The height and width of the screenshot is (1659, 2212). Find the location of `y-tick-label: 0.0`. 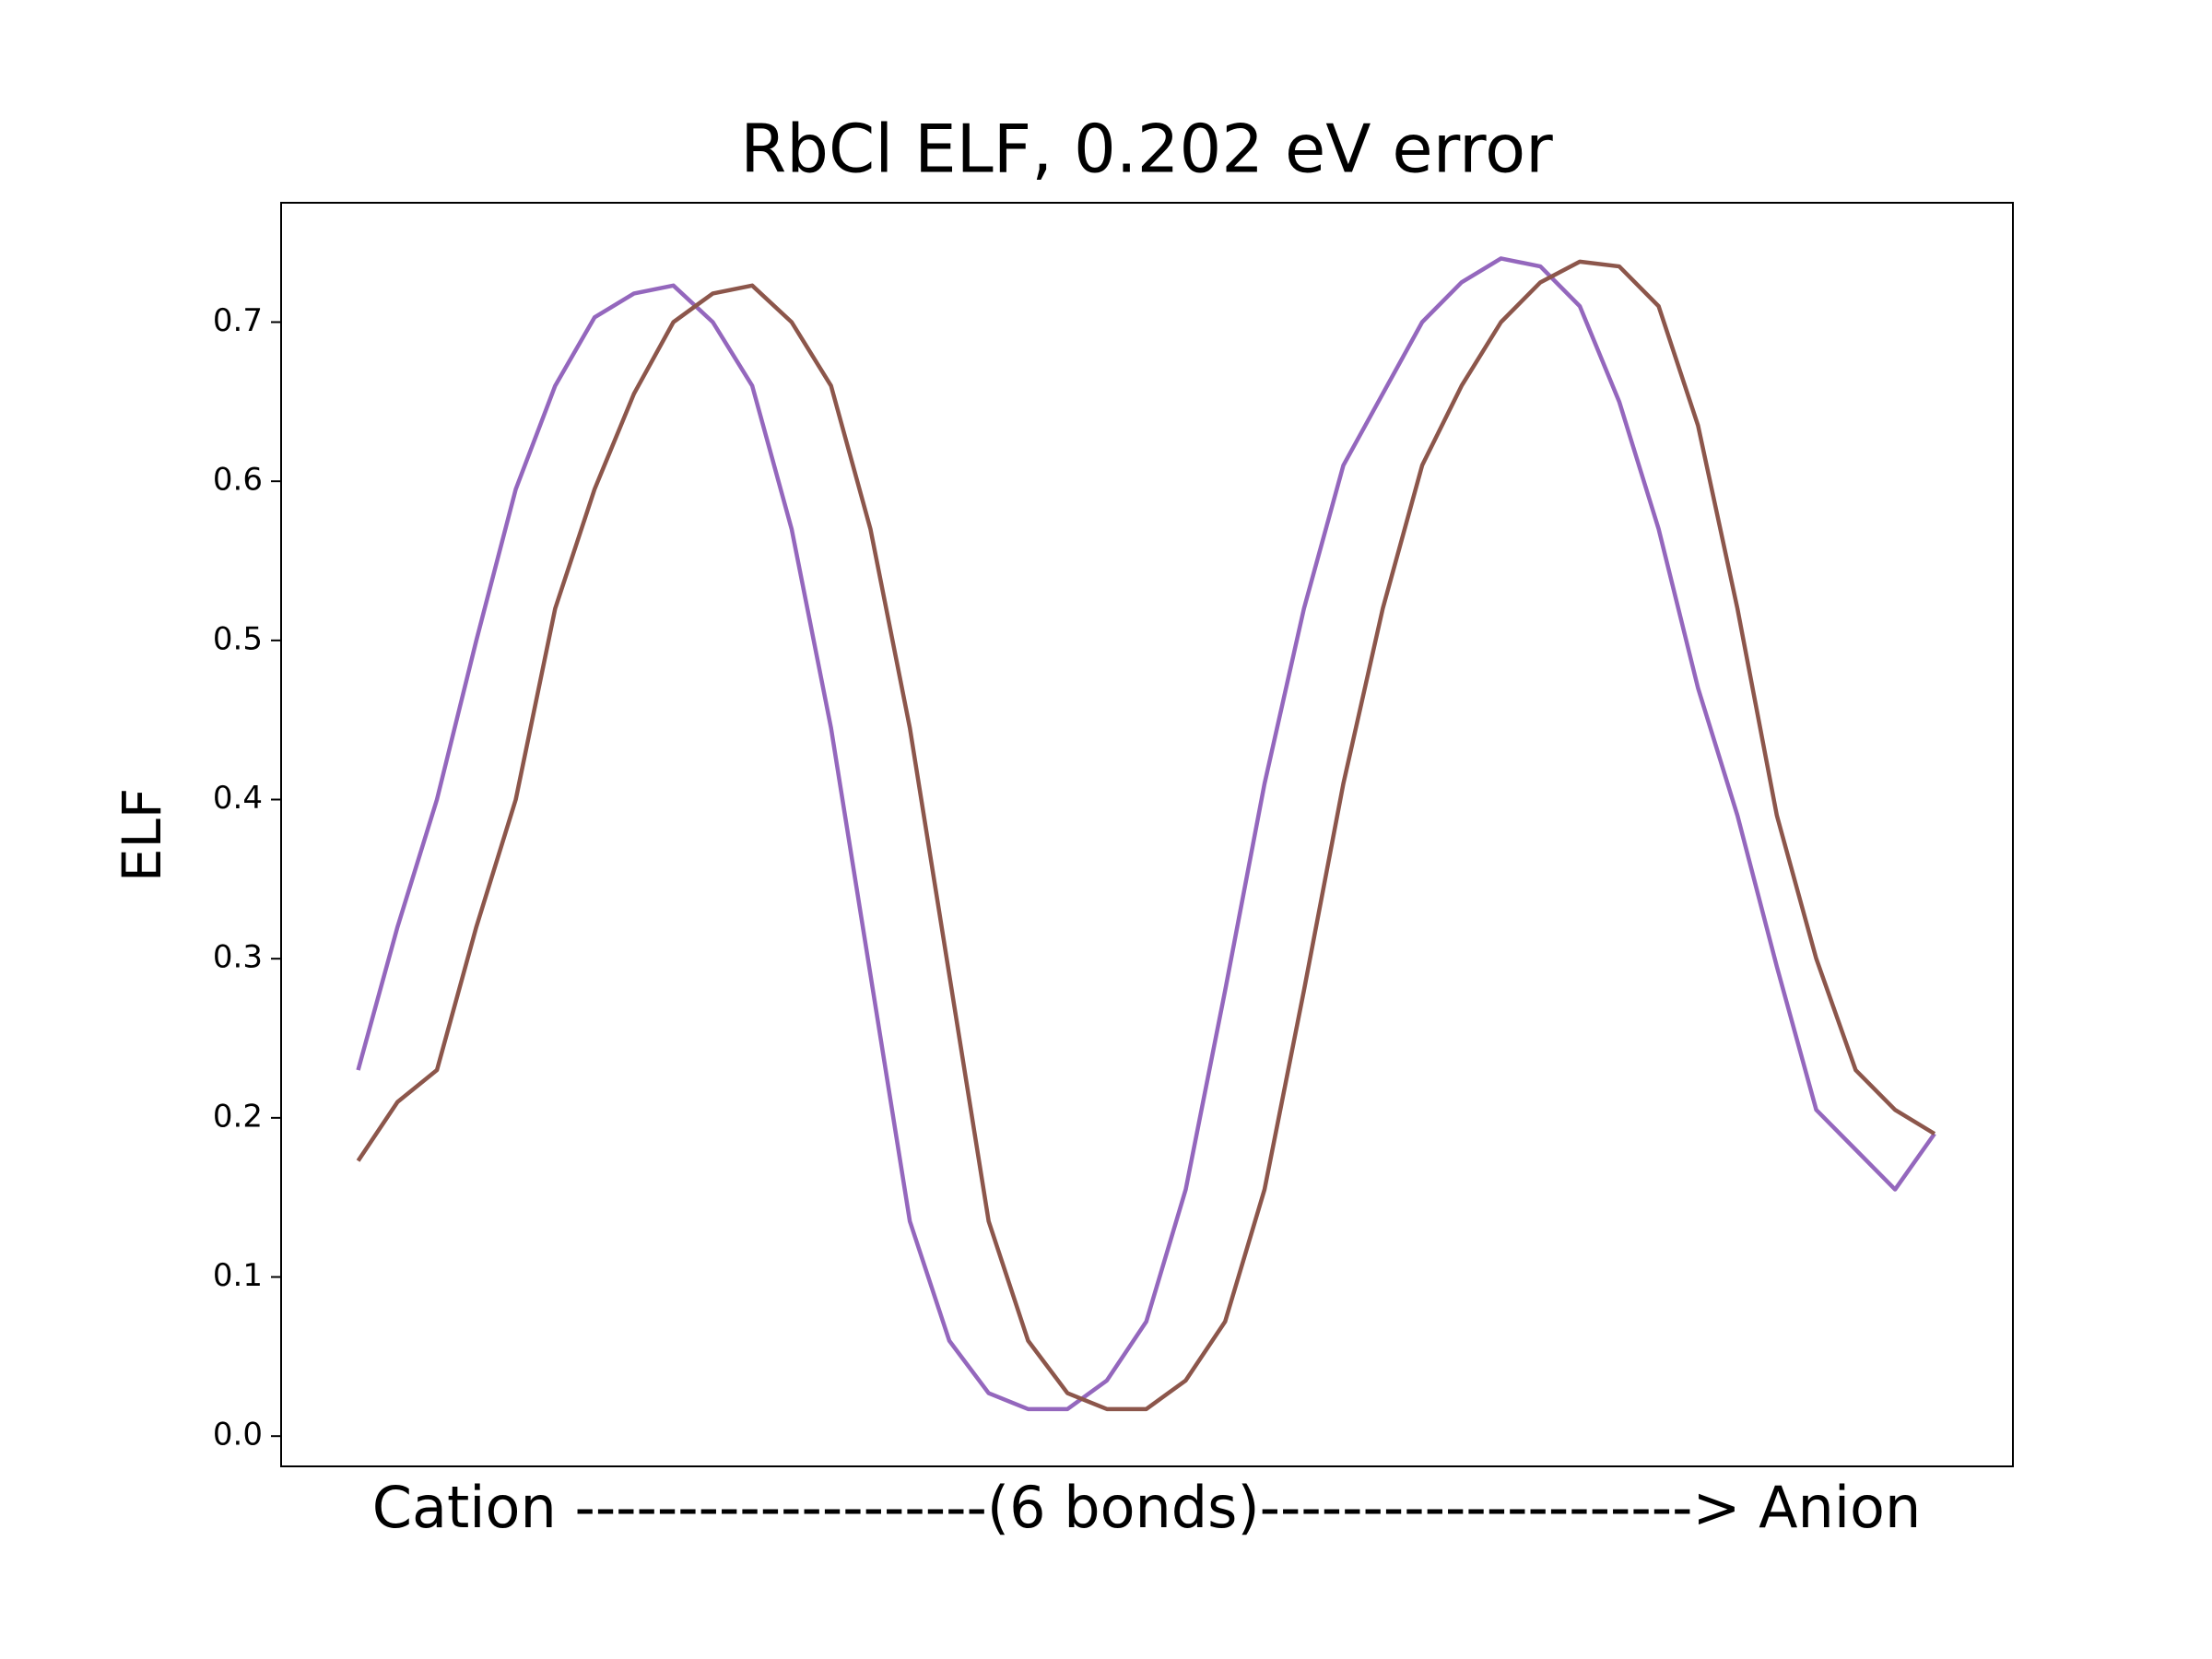

y-tick-label: 0.0 is located at coordinates (238, 1435).